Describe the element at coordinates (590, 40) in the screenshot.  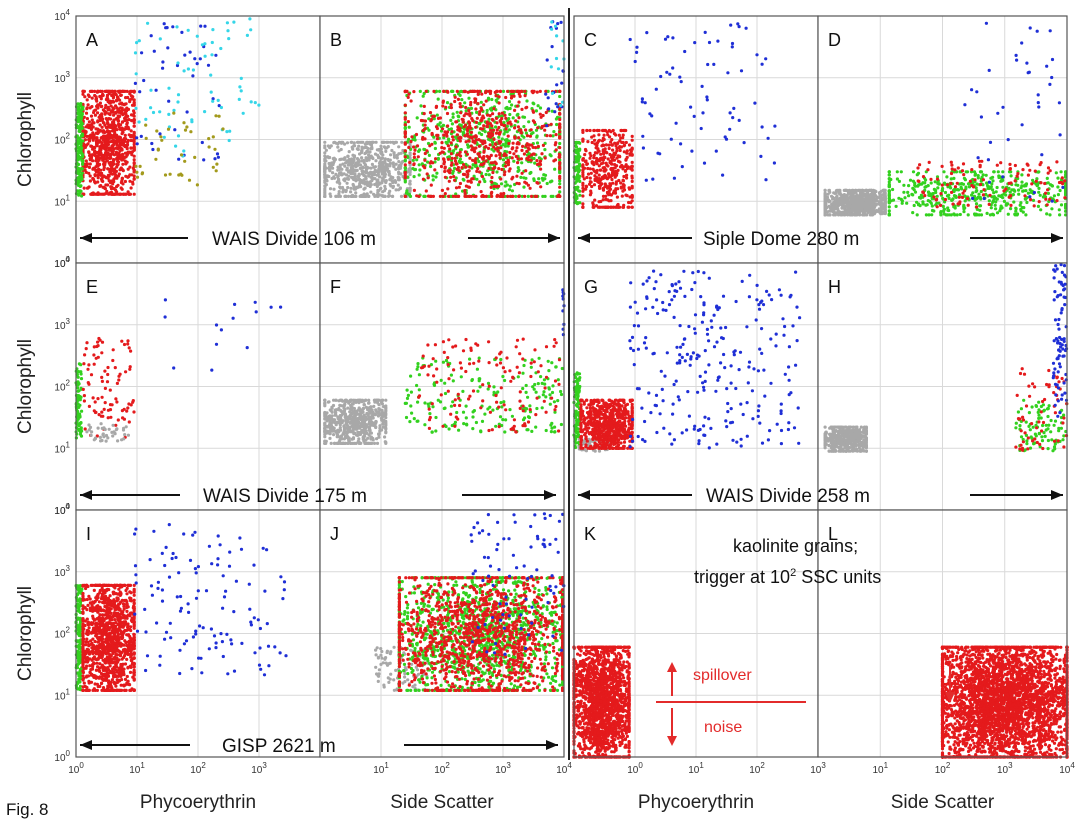
I see `panel-letter-c: C` at that location.